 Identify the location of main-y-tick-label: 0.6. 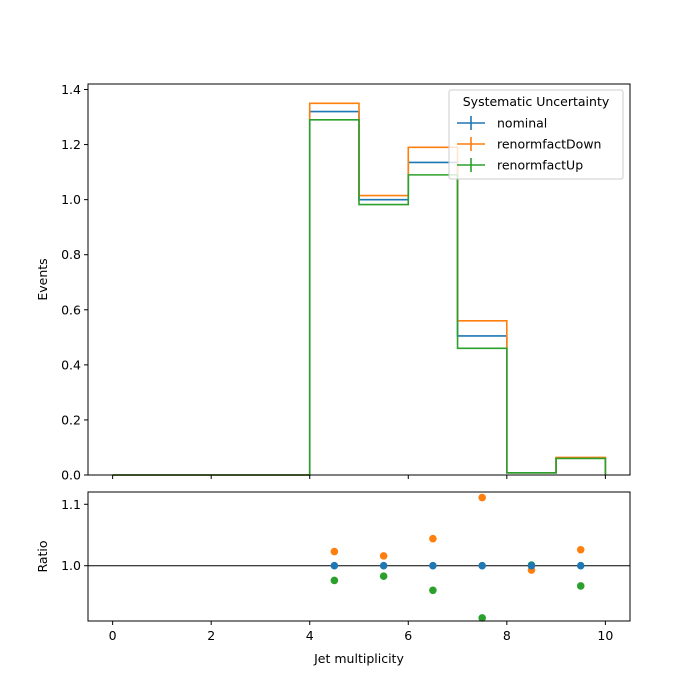
(71, 309).